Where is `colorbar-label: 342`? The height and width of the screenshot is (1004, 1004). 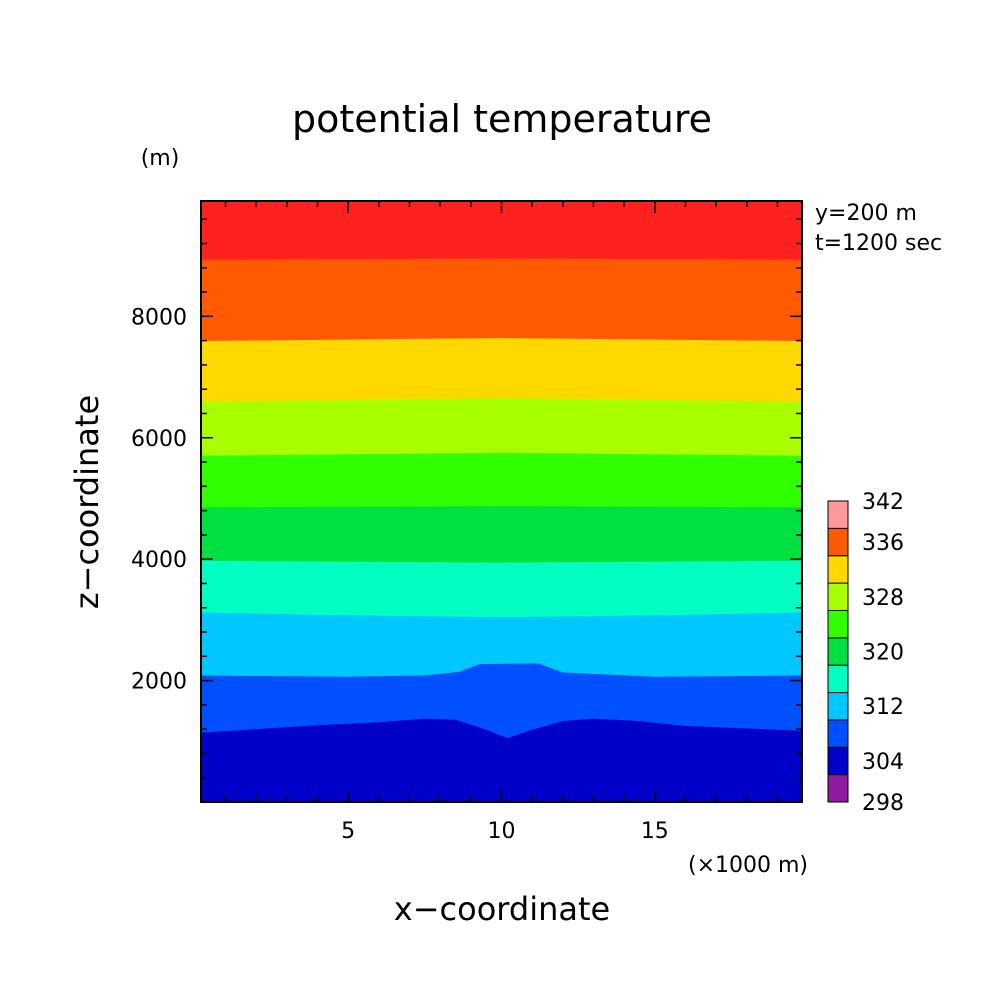
colorbar-label: 342 is located at coordinates (883, 502).